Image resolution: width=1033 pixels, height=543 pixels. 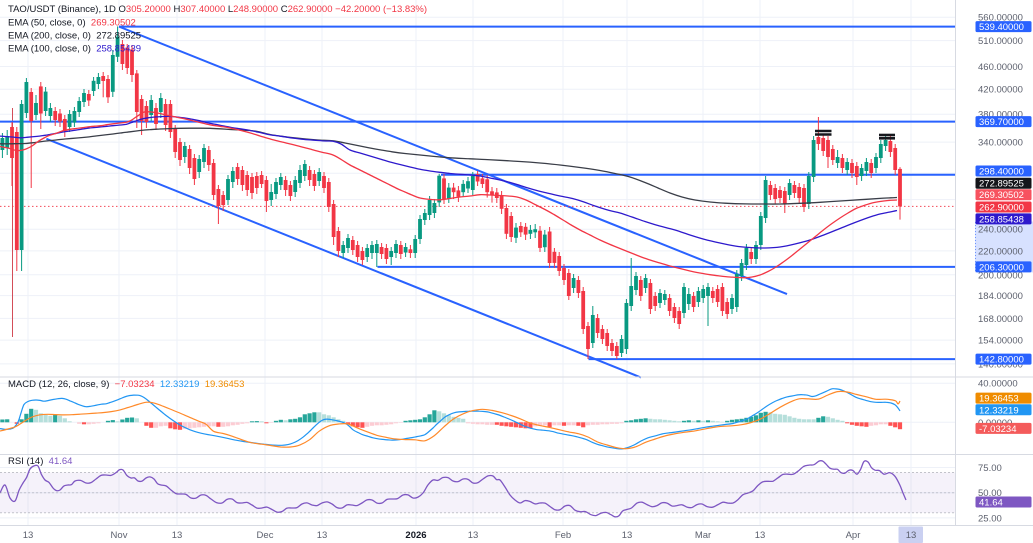 What do you see at coordinates (1001, 184) in the screenshot?
I see `svg-text: 272.89525` at bounding box center [1001, 184].